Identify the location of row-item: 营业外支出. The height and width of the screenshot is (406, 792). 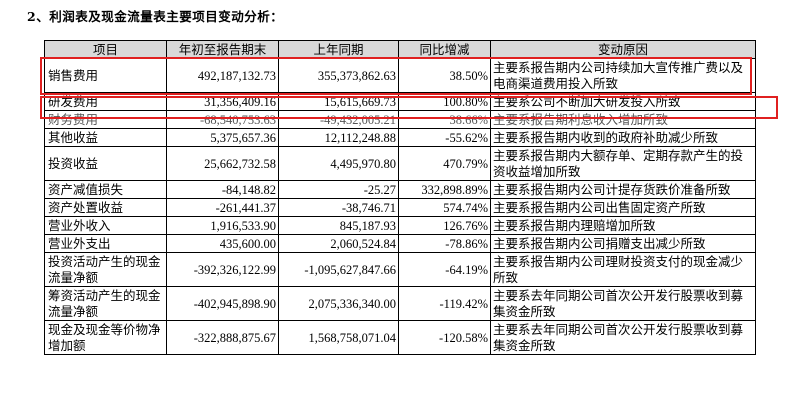
(105, 243).